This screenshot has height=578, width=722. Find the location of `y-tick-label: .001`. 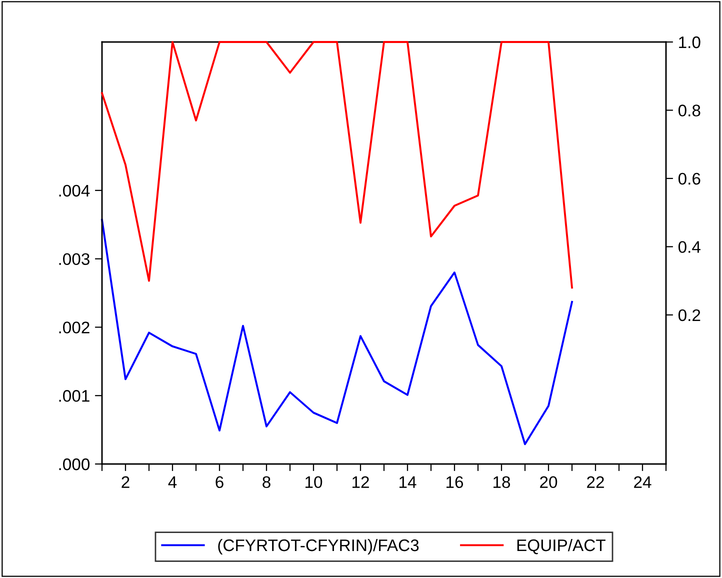

y-tick-label: .001 is located at coordinates (74, 396).